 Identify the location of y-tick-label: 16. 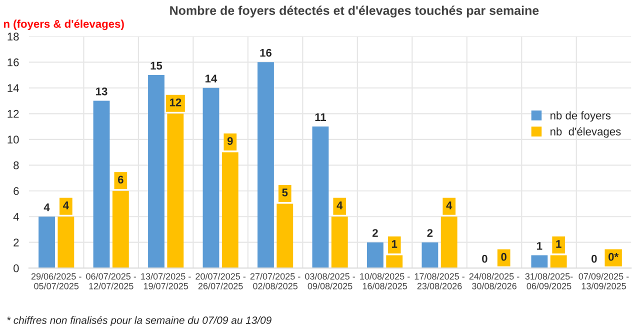
(13, 62).